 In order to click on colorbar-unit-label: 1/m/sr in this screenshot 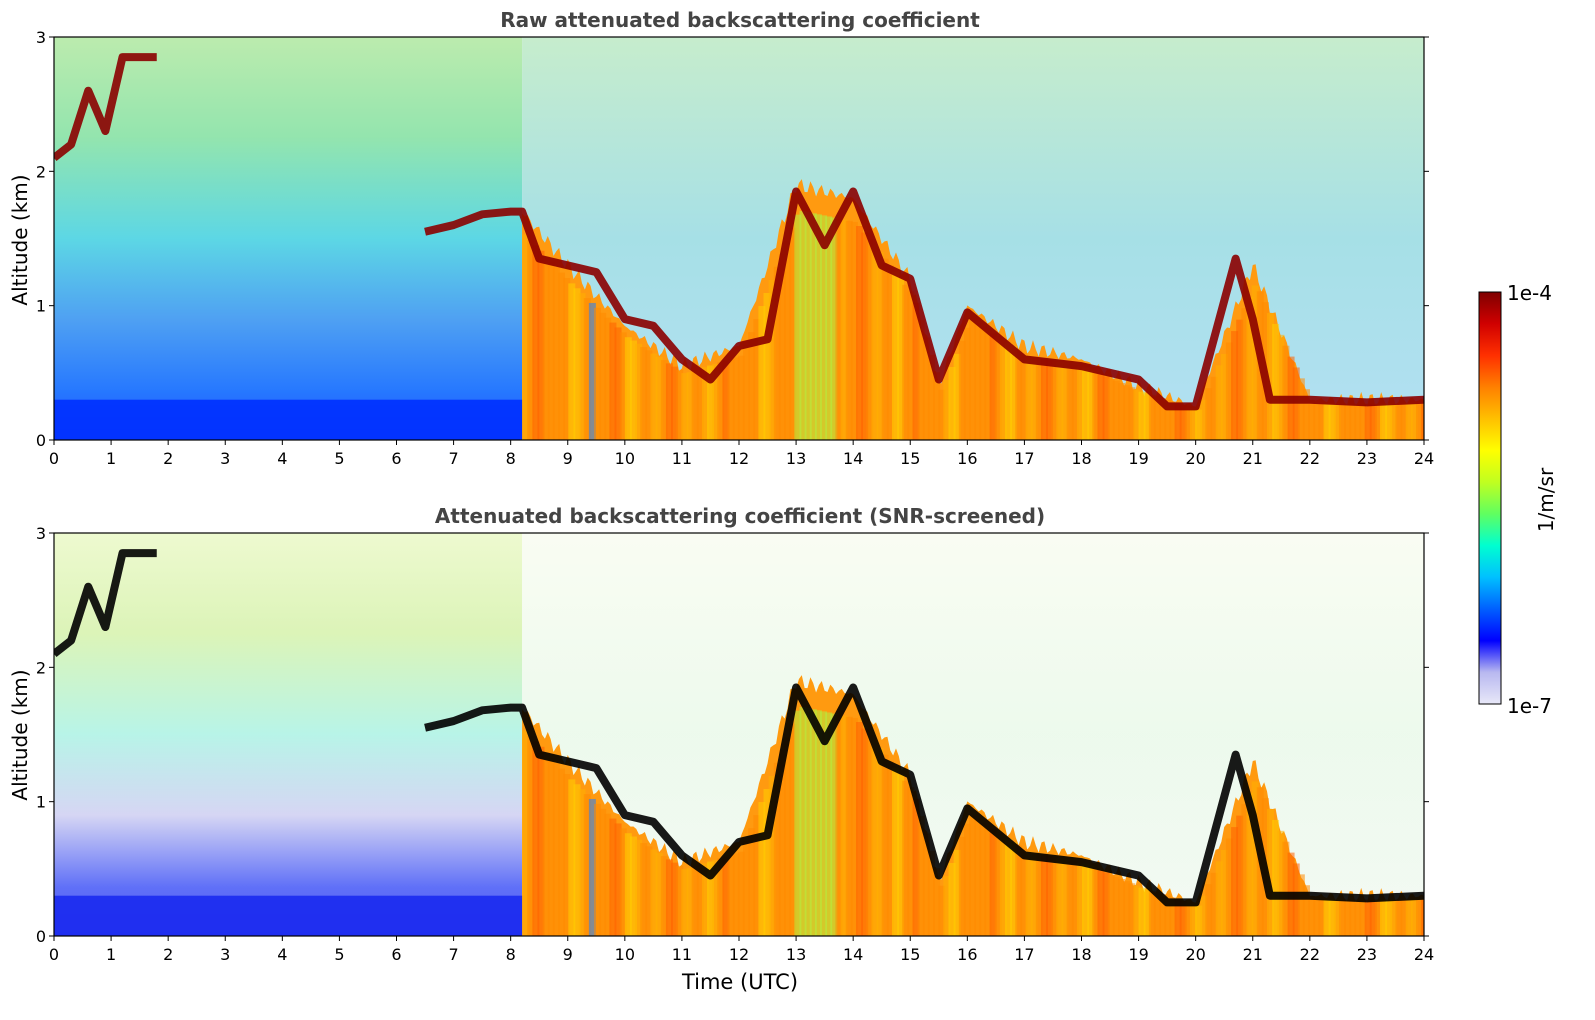, I will do `click(1546, 500)`.